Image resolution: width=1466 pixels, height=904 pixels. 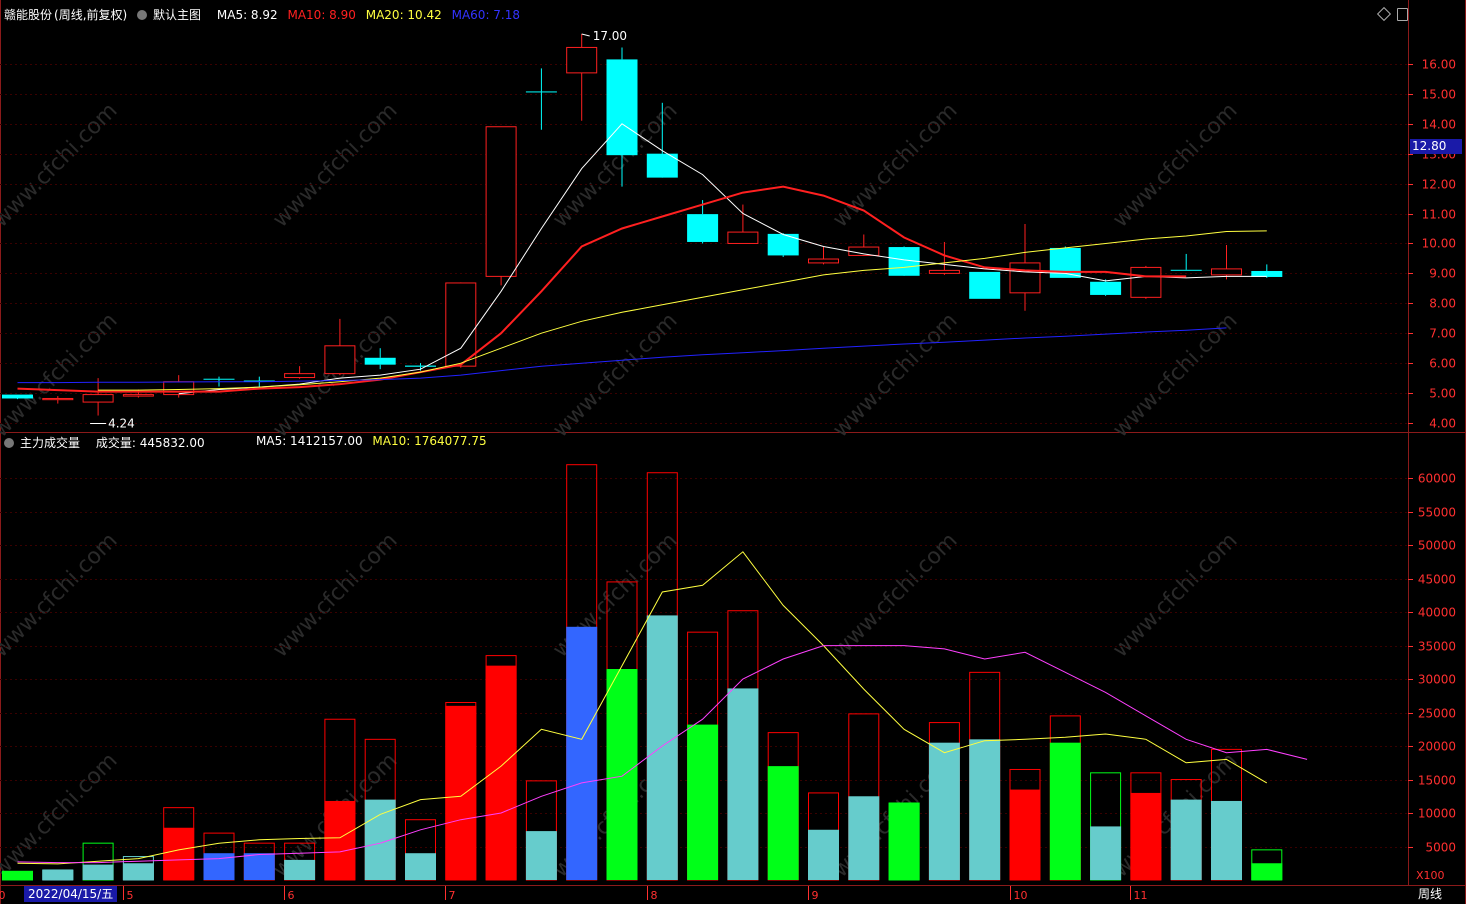 What do you see at coordinates (1439, 125) in the screenshot?
I see `price-tick-label: 14.00` at bounding box center [1439, 125].